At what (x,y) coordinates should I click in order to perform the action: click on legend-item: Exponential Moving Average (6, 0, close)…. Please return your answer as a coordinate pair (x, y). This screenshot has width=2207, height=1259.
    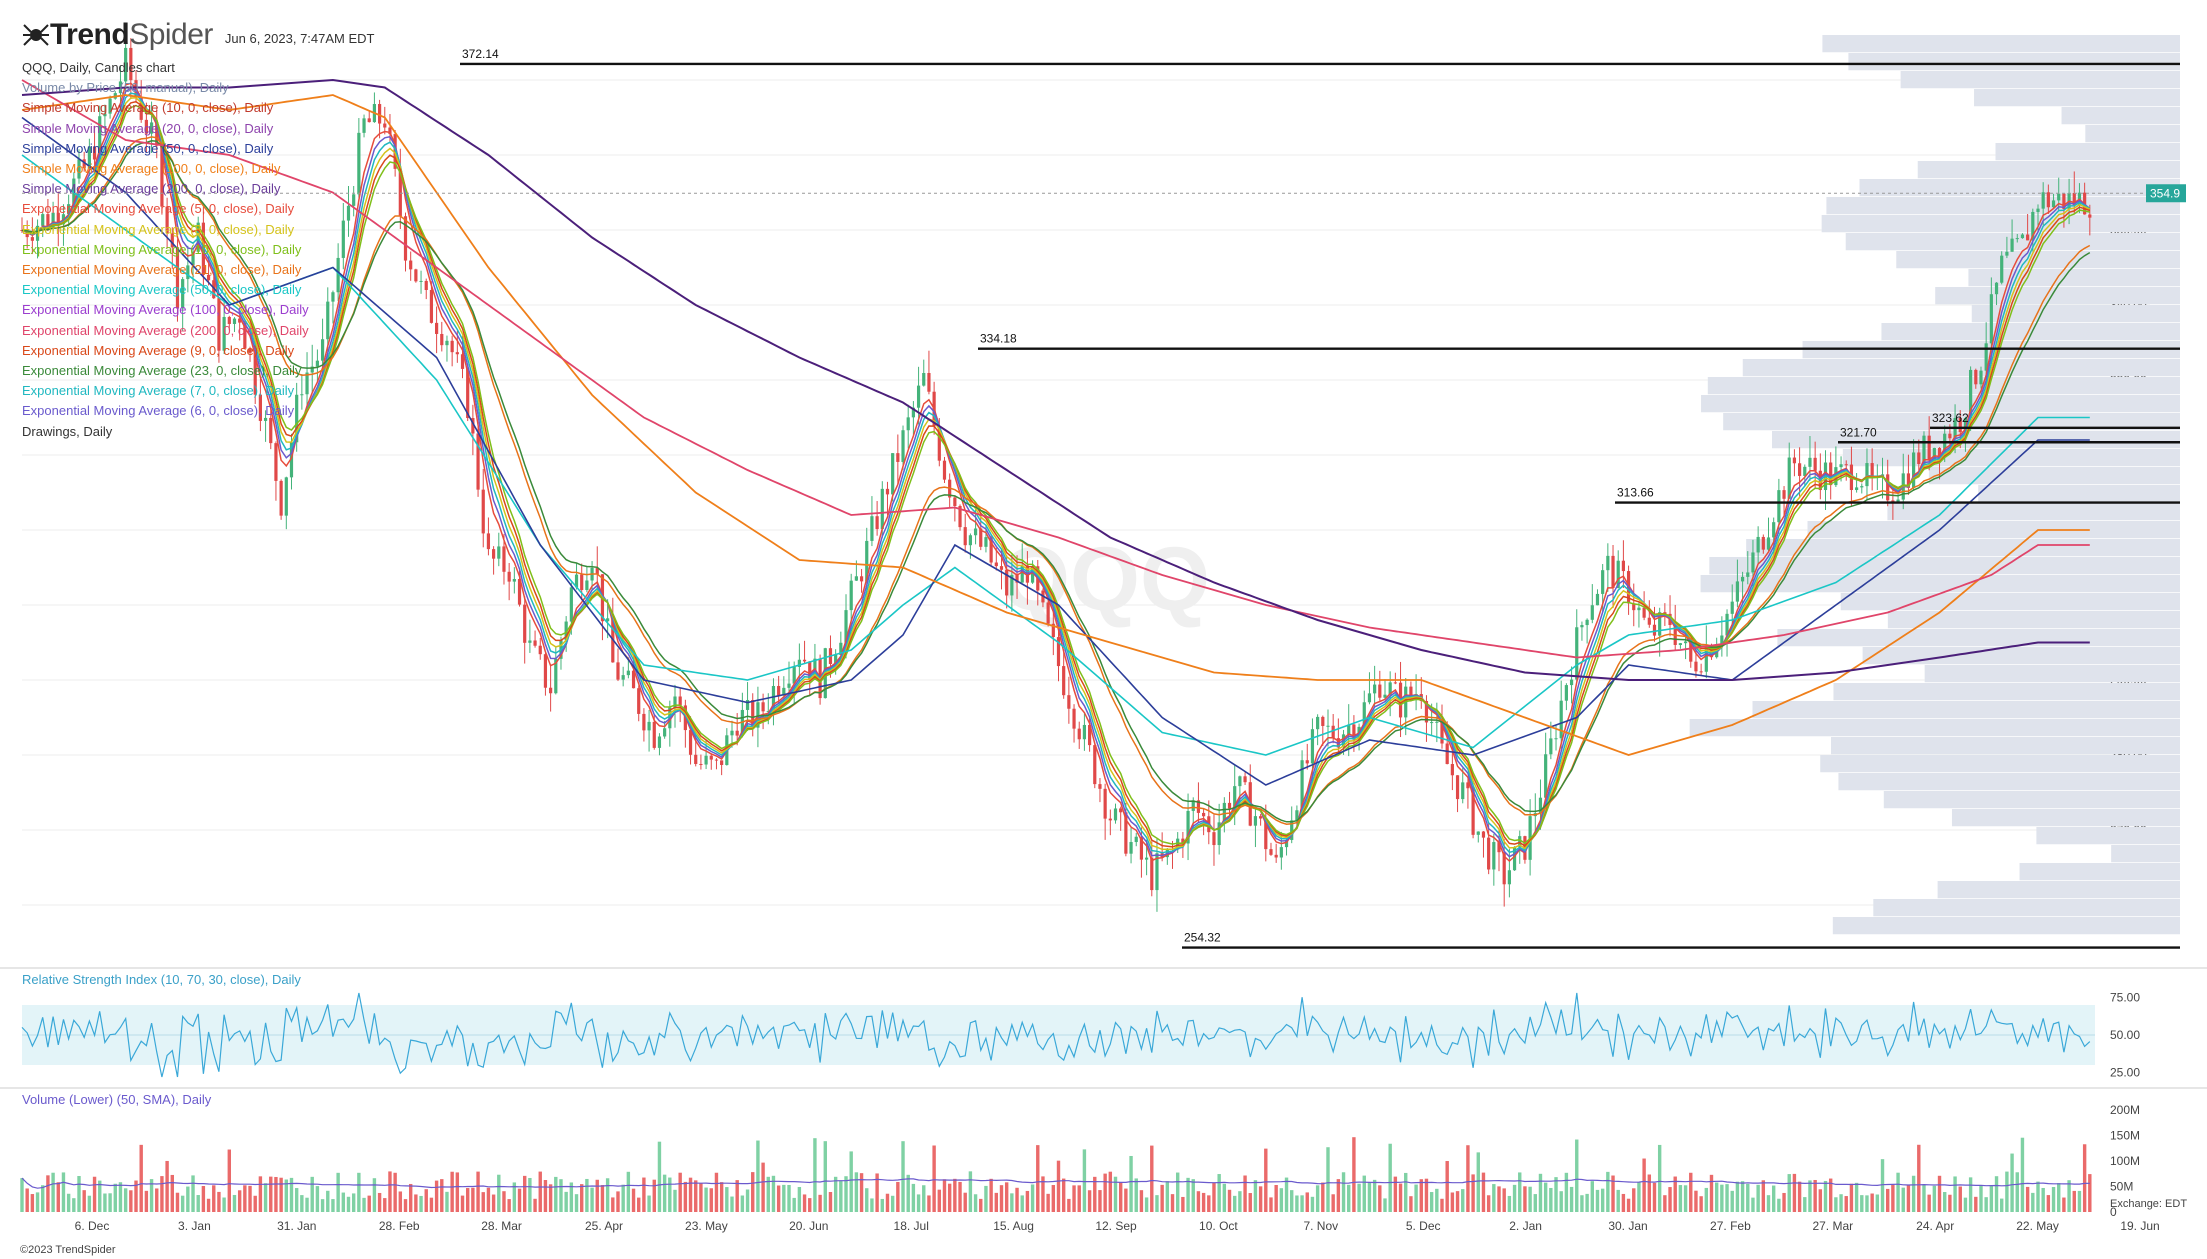
    Looking at the image, I should click on (158, 411).